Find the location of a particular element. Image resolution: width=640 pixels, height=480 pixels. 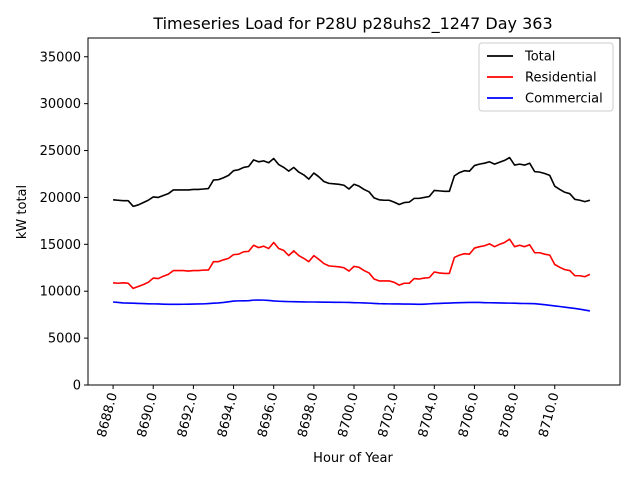

y-tick-label: 20000 is located at coordinates (60, 198).